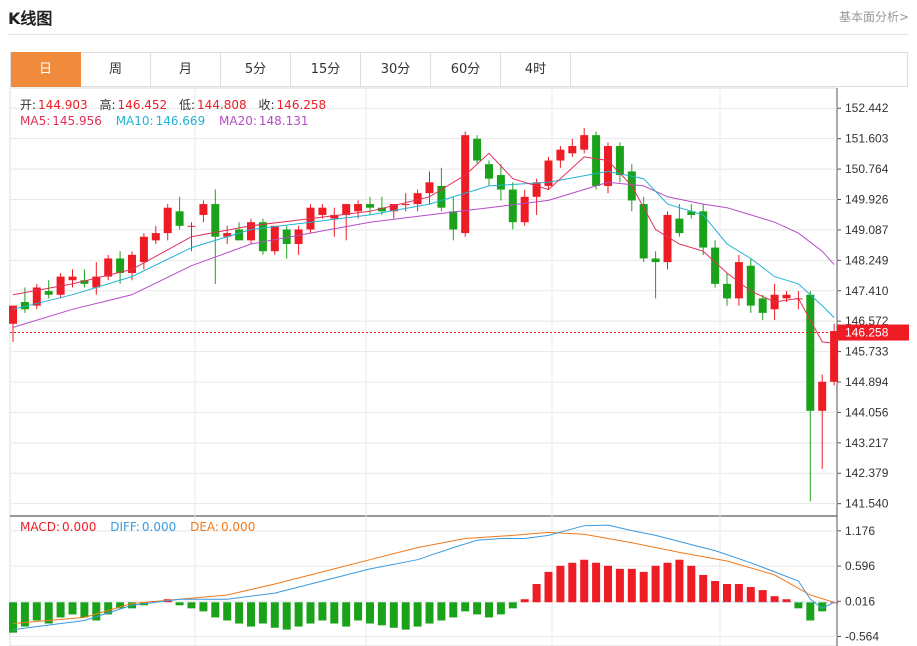 This screenshot has height=646, width=917. What do you see at coordinates (396, 69) in the screenshot?
I see `tab-30min: 30分` at bounding box center [396, 69].